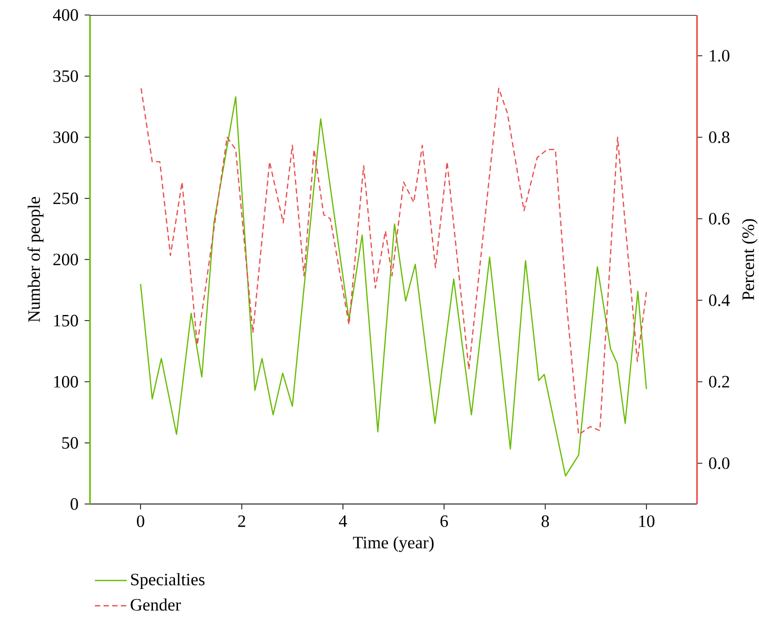  I want to click on y2-tick-label: 0.6, so click(719, 218).